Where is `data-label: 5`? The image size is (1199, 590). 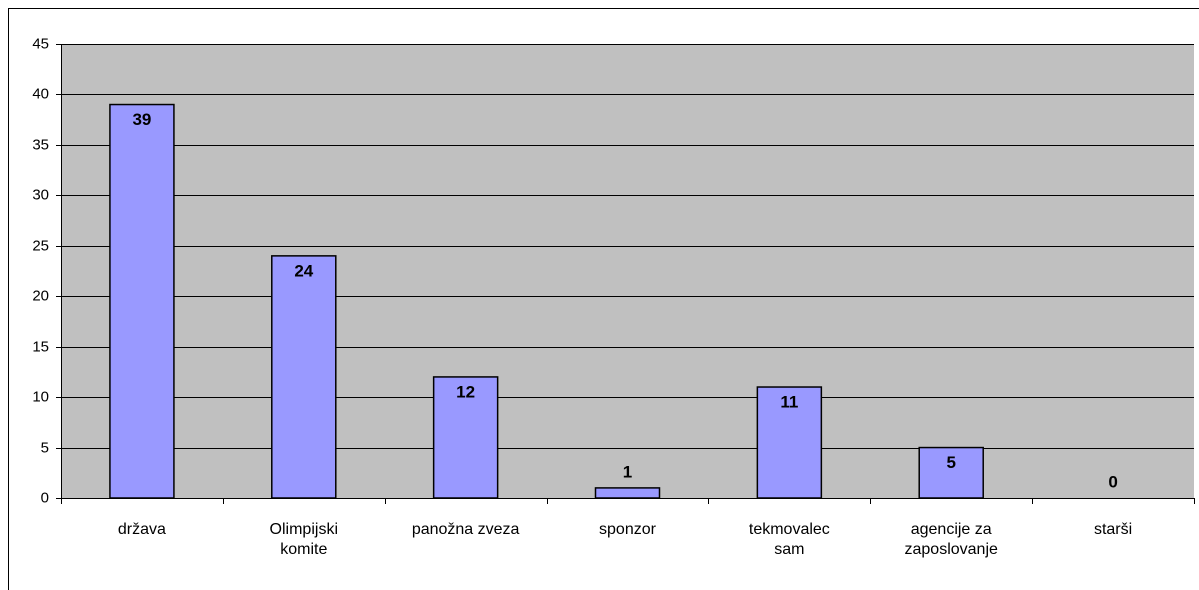
data-label: 5 is located at coordinates (950, 462).